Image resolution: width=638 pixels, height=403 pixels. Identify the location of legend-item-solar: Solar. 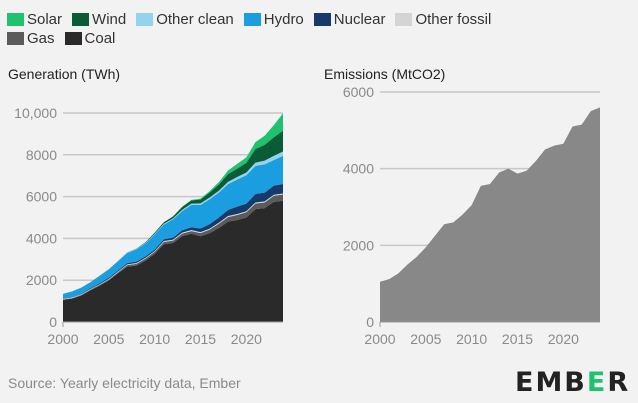
(34, 19).